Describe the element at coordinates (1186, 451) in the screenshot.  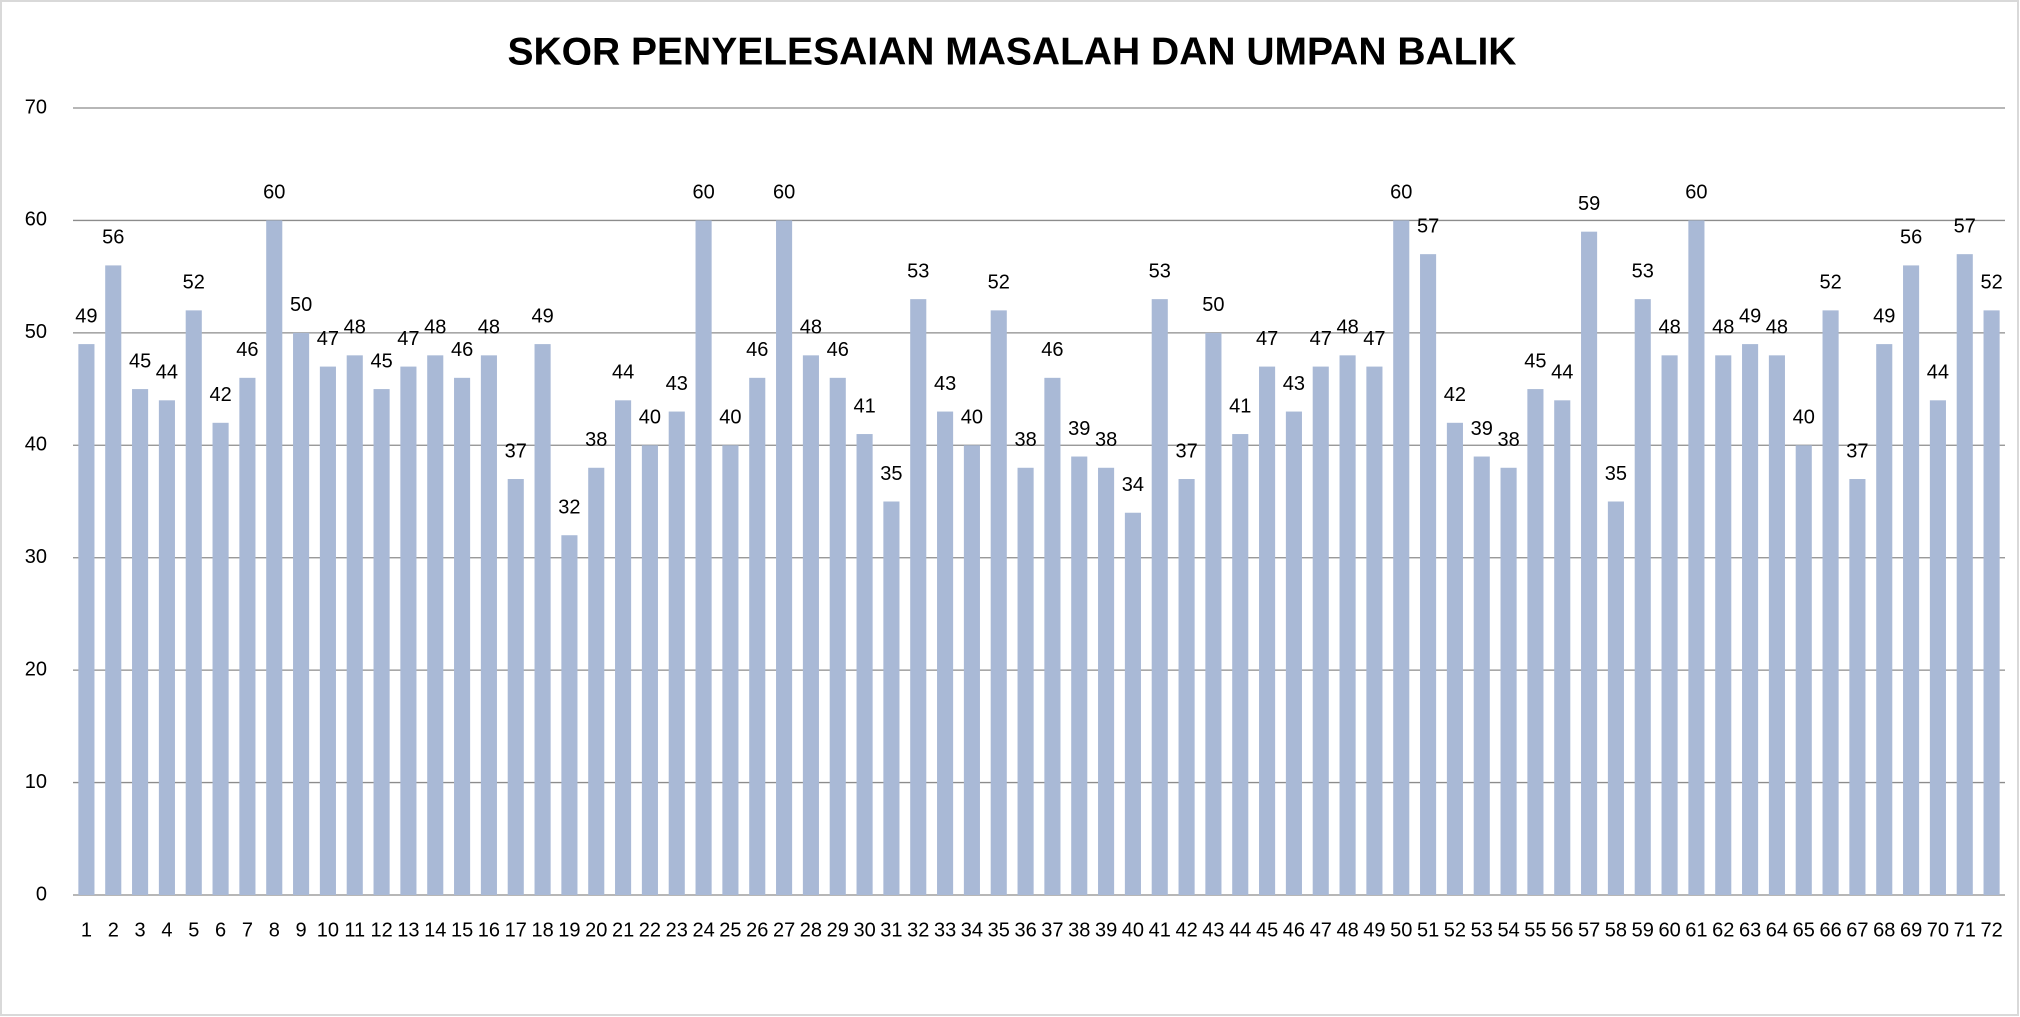
I see `data-label: 37` at that location.